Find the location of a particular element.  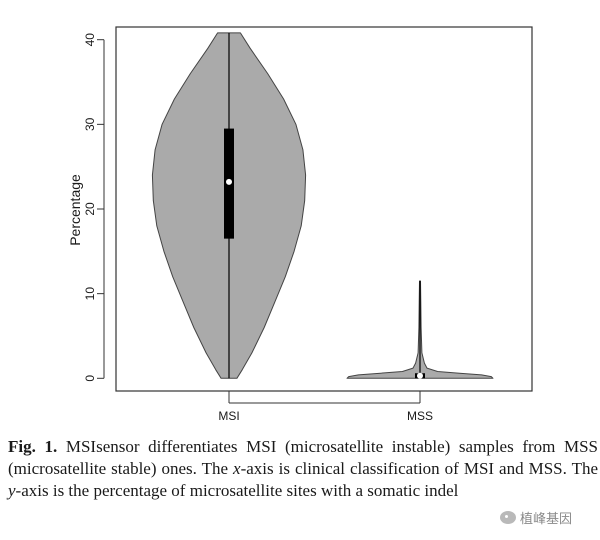

watermark-text: 植峰基因 is located at coordinates (546, 519).